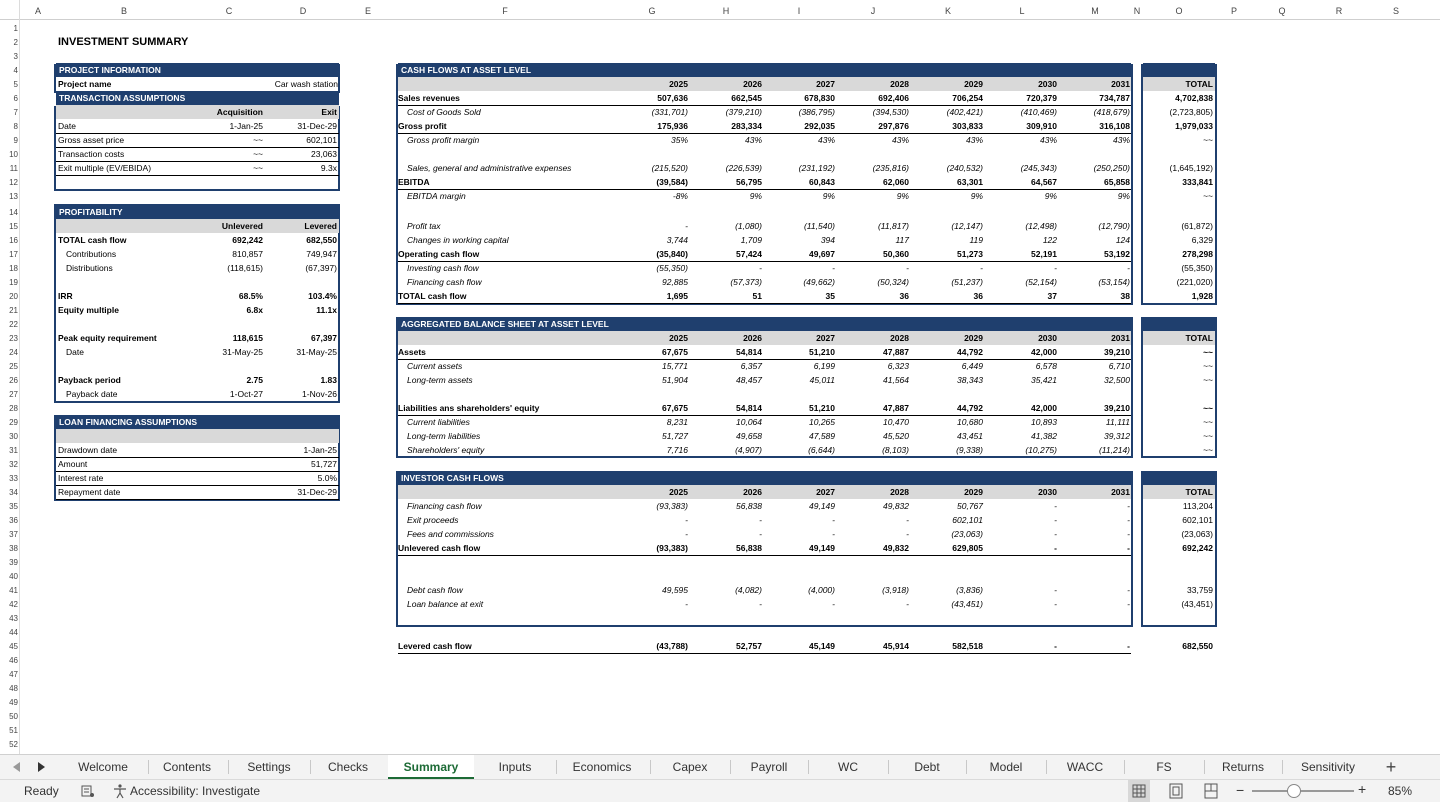  I want to click on zoom-slider, so click(1303, 791).